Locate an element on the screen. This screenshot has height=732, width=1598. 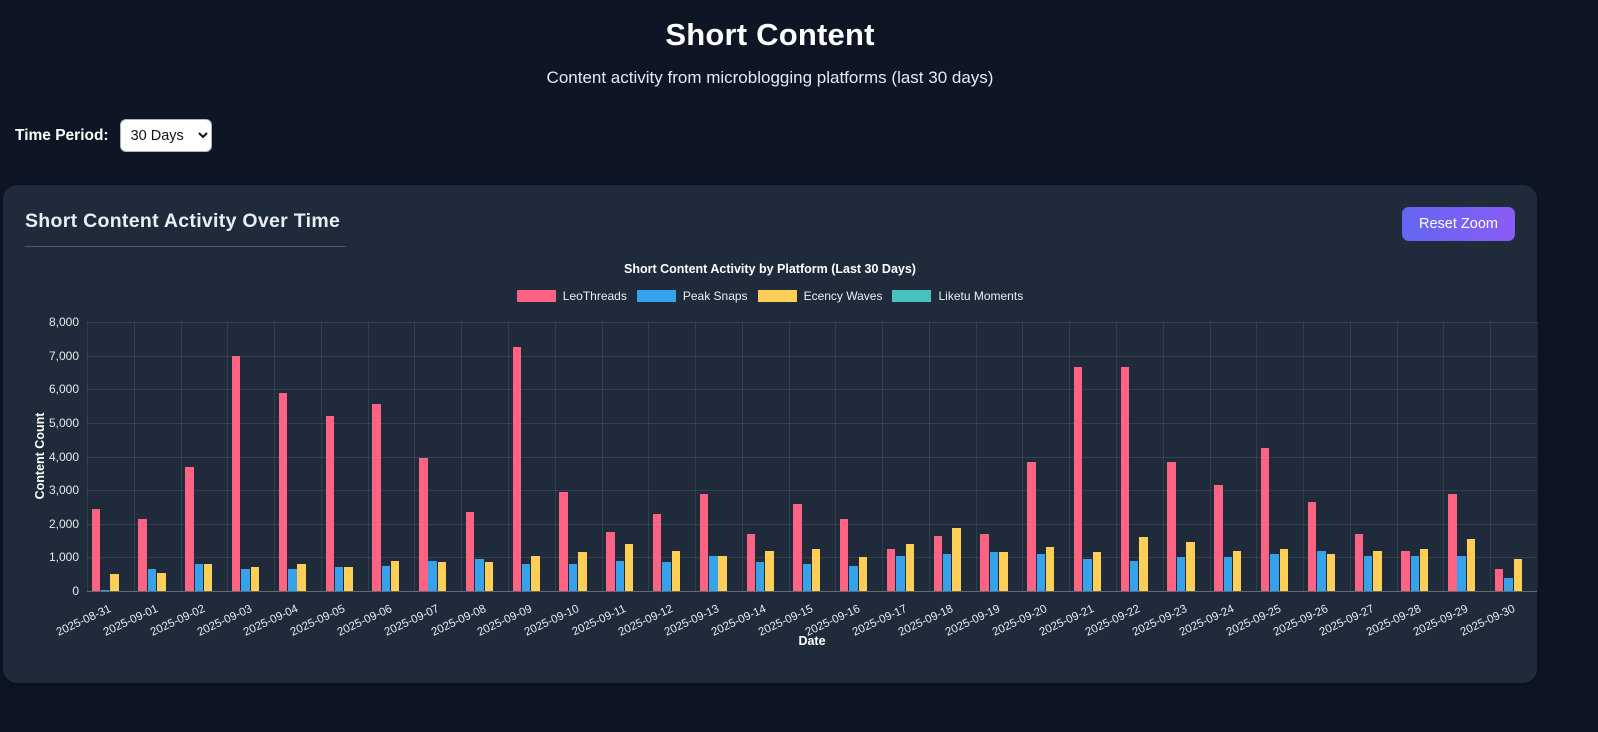
time-period-select: 30 Days is located at coordinates (165, 135).